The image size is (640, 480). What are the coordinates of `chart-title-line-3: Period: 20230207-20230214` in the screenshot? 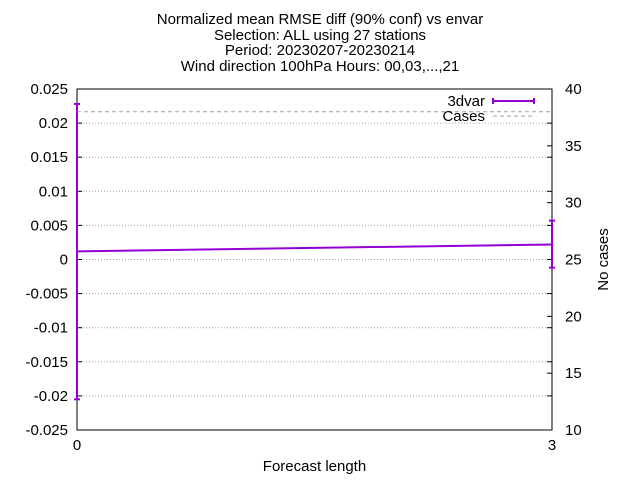 It's located at (320, 50).